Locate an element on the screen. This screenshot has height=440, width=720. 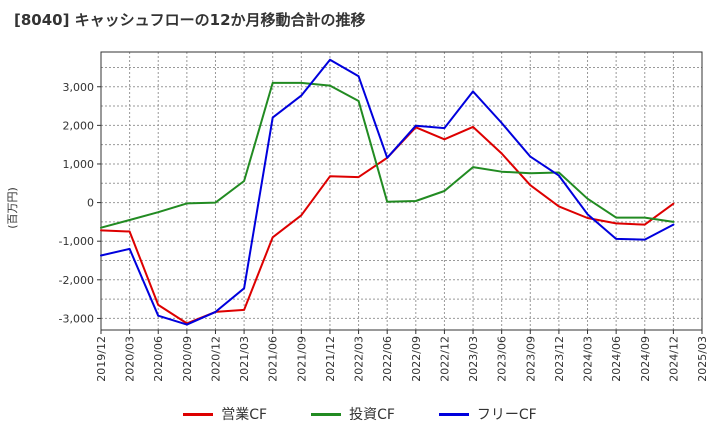
x-tick-label: 2020/09 is located at coordinates (187, 359).